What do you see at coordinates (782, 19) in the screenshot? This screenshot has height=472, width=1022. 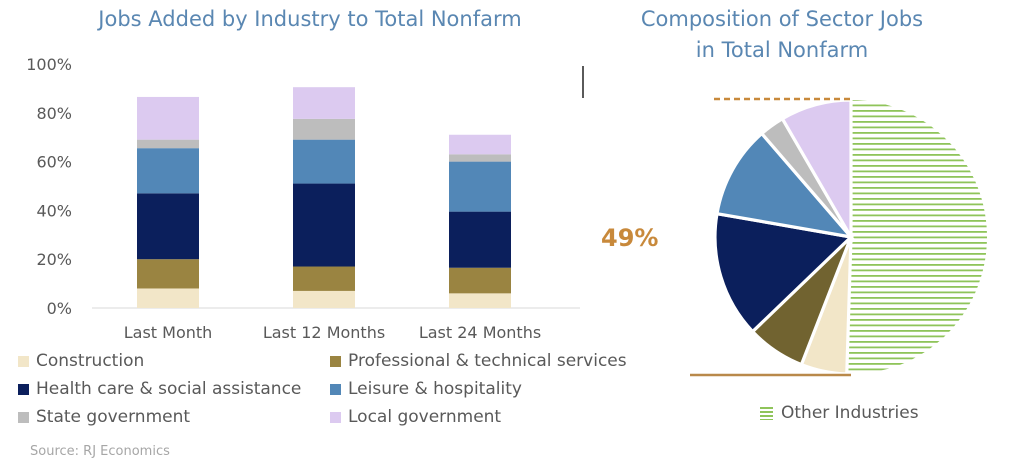 I see `pie-title-line-1: Composition of Sector Jobs` at bounding box center [782, 19].